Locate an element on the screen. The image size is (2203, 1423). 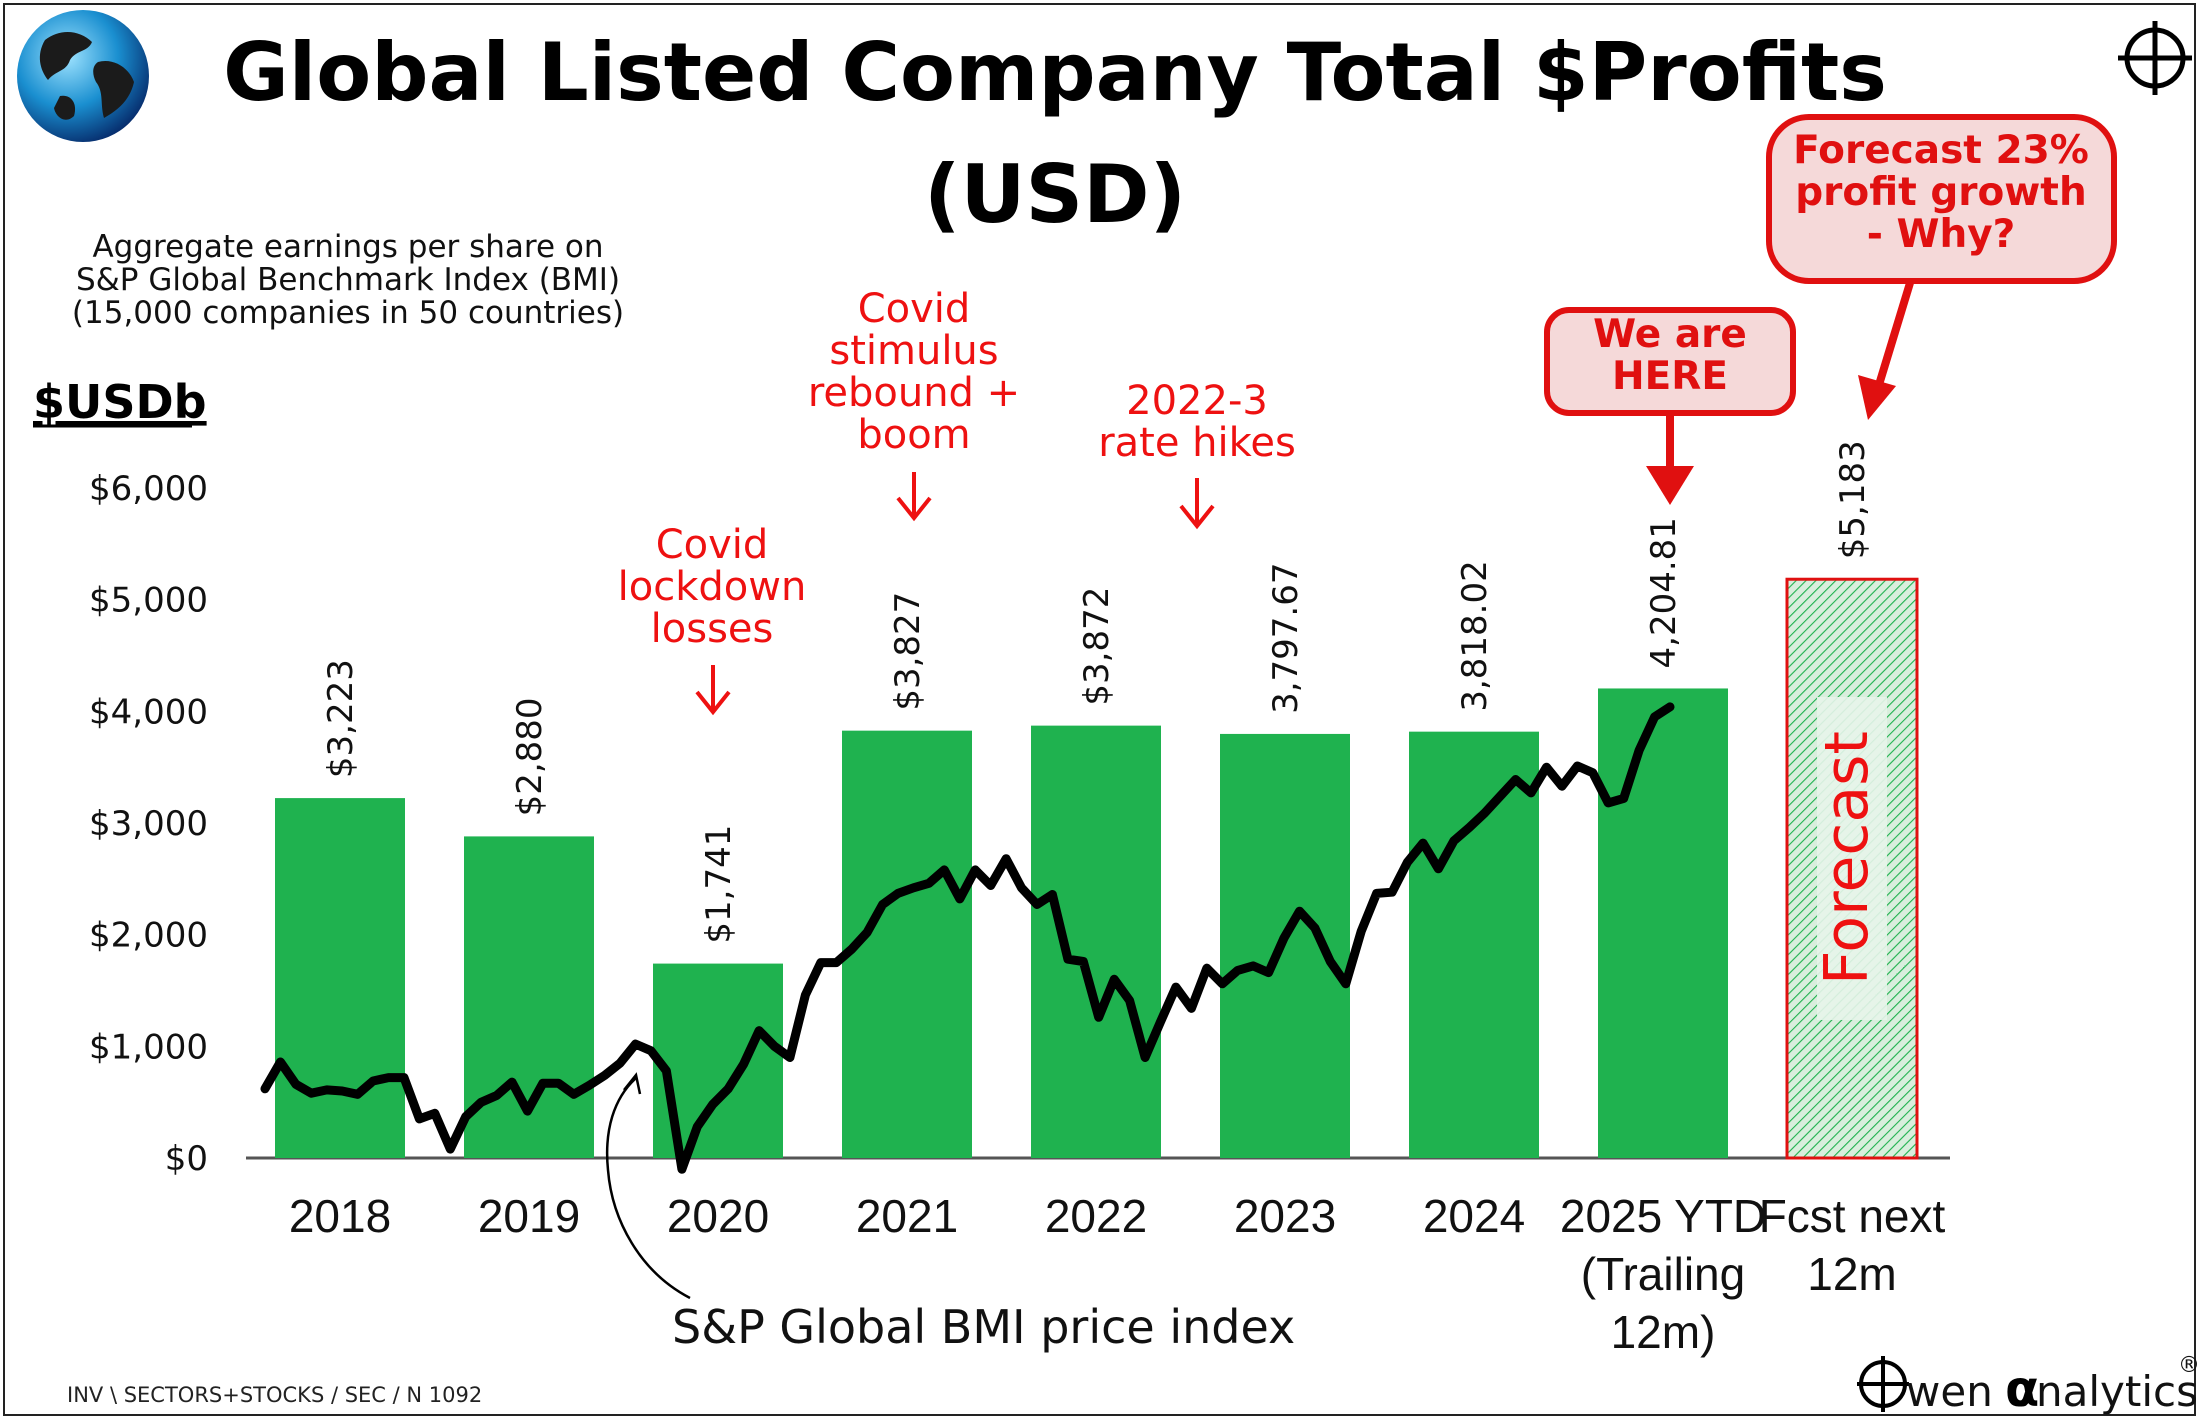
forecast-growth-callout is located at coordinates (1941, 199).